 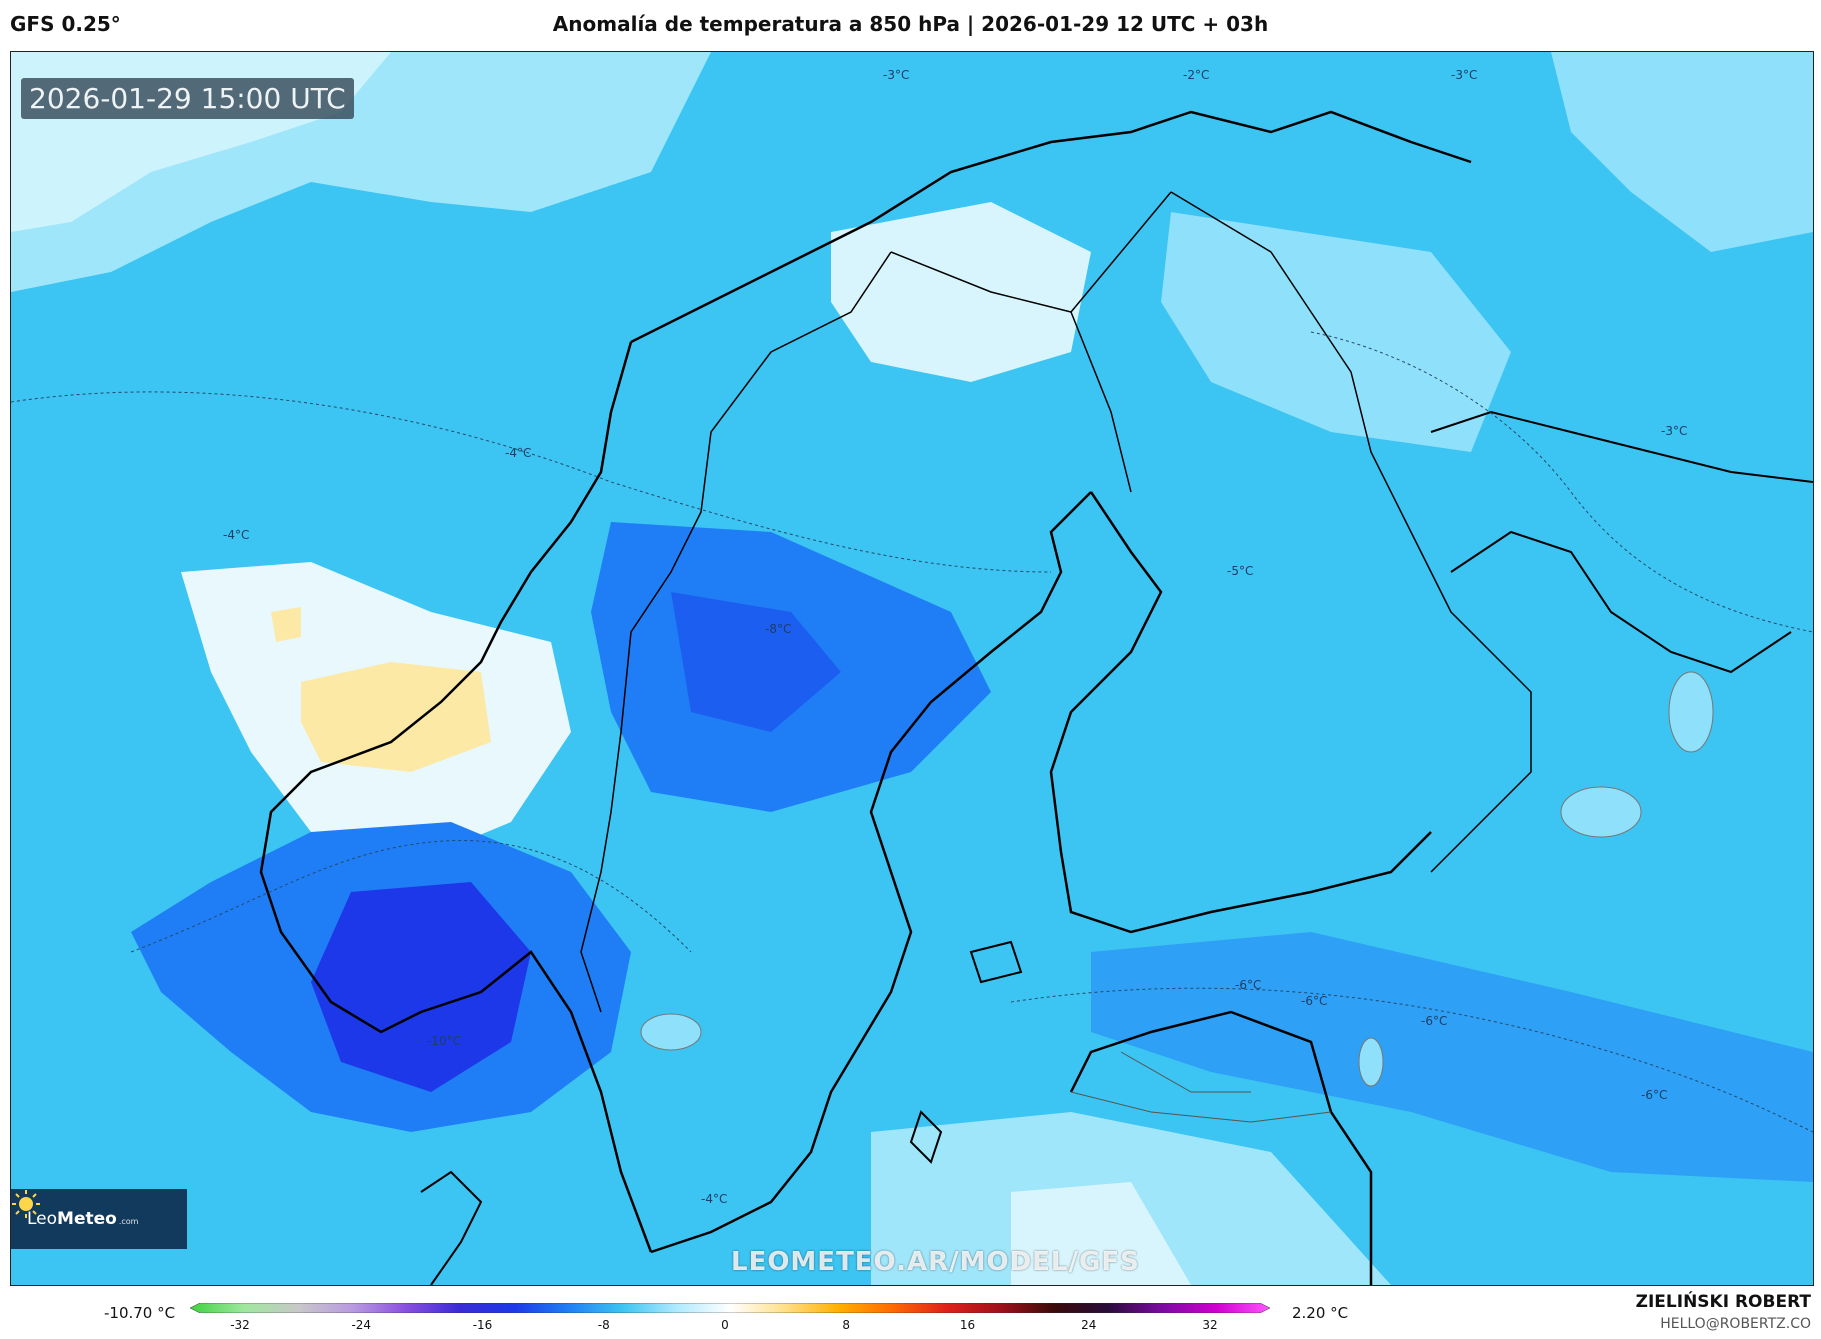 What do you see at coordinates (187, 98) in the screenshot?
I see `valid-time-badge: 2026-01-29 15:00 UTC` at bounding box center [187, 98].